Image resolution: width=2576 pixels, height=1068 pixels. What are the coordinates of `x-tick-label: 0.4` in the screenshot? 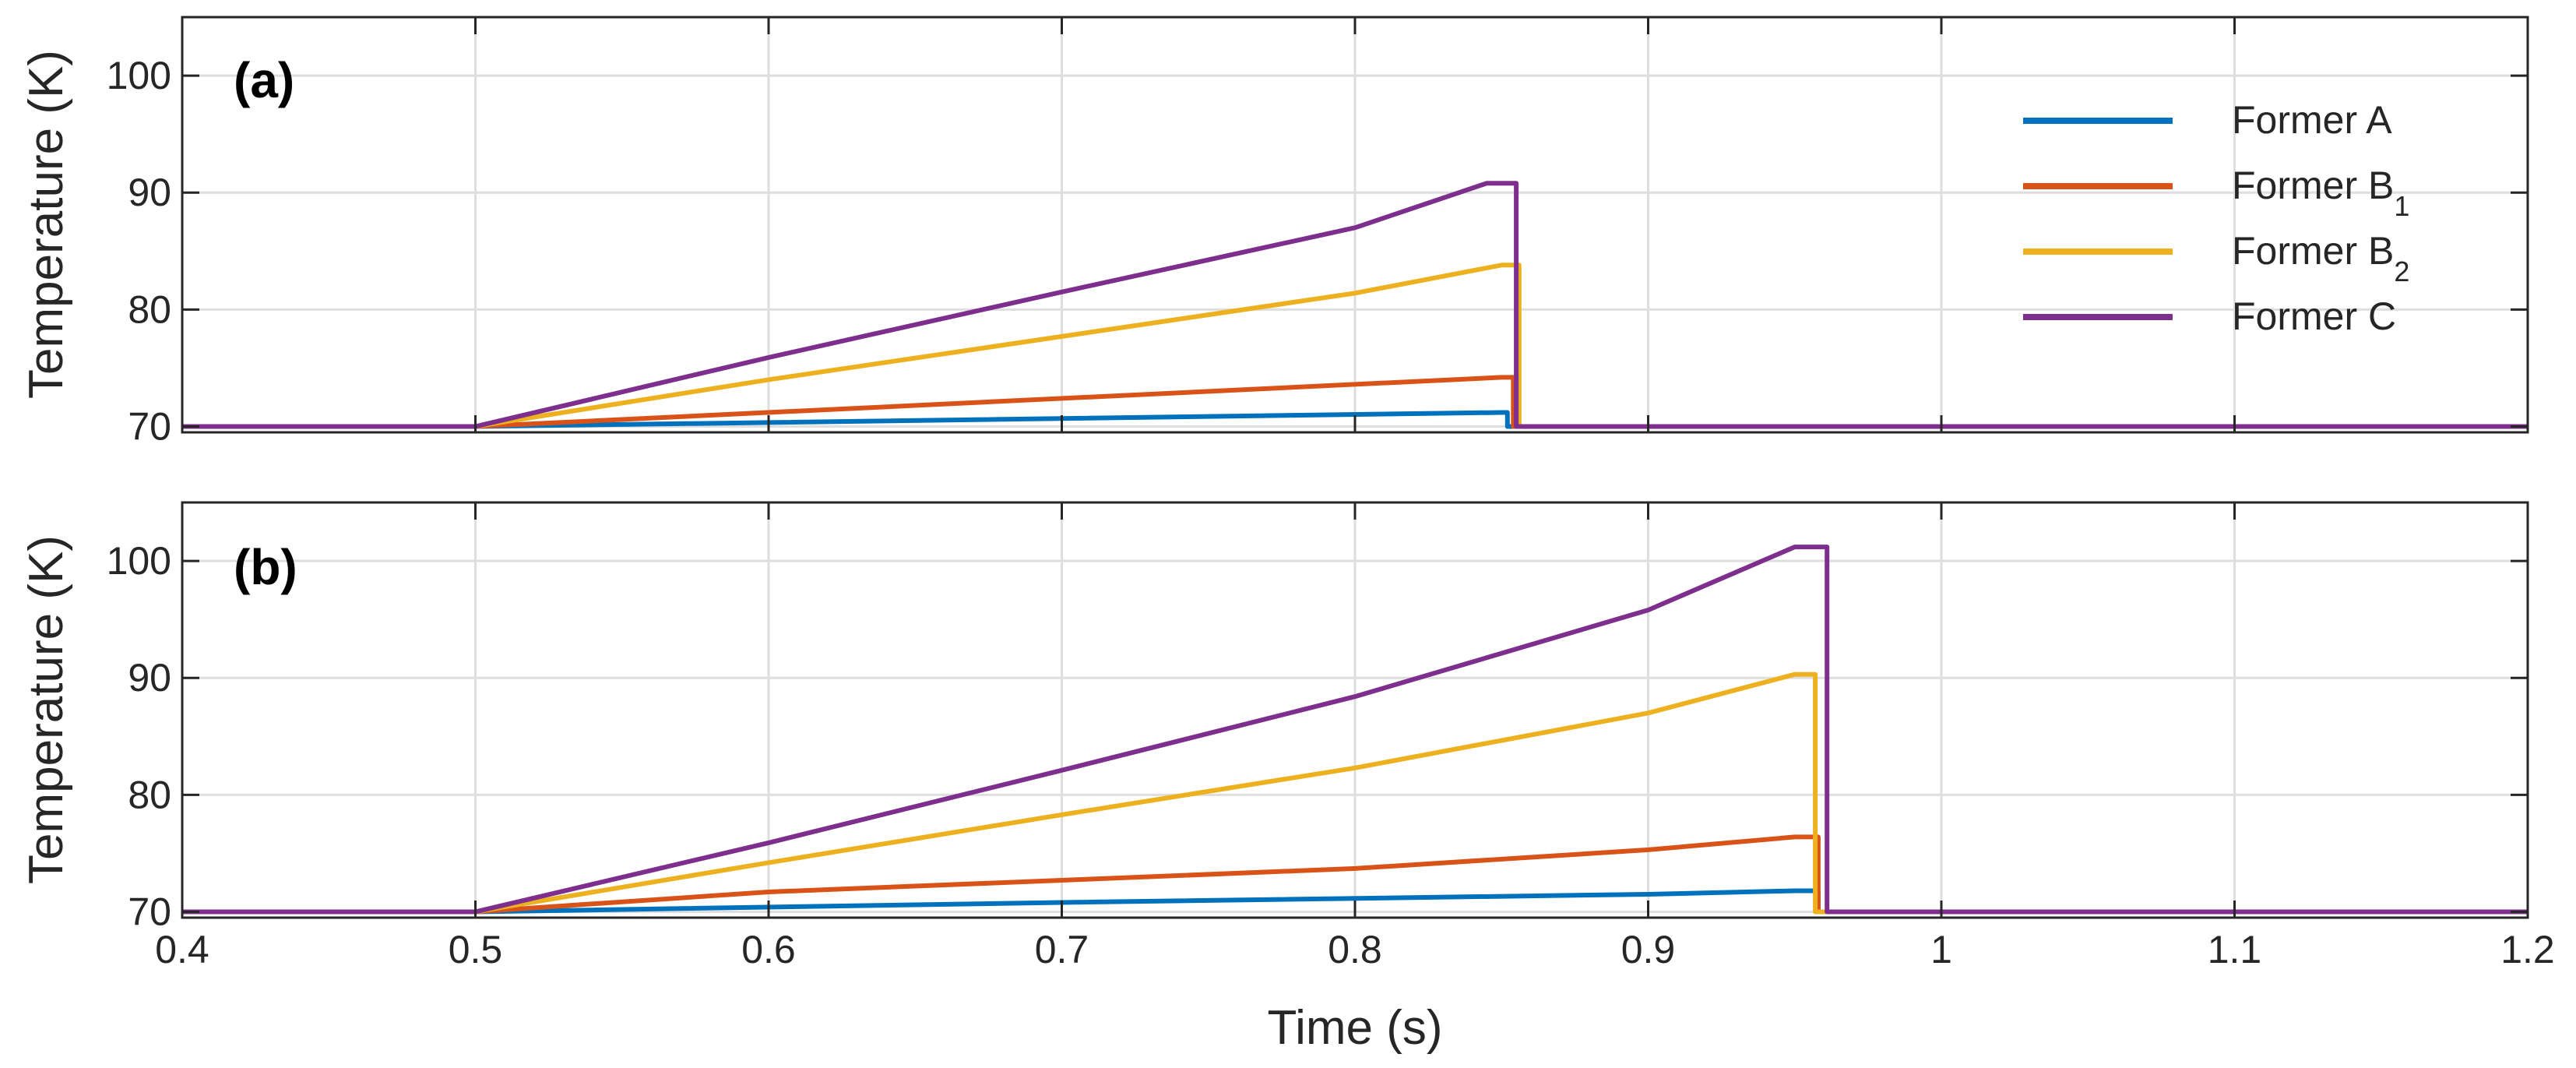 It's located at (182, 949).